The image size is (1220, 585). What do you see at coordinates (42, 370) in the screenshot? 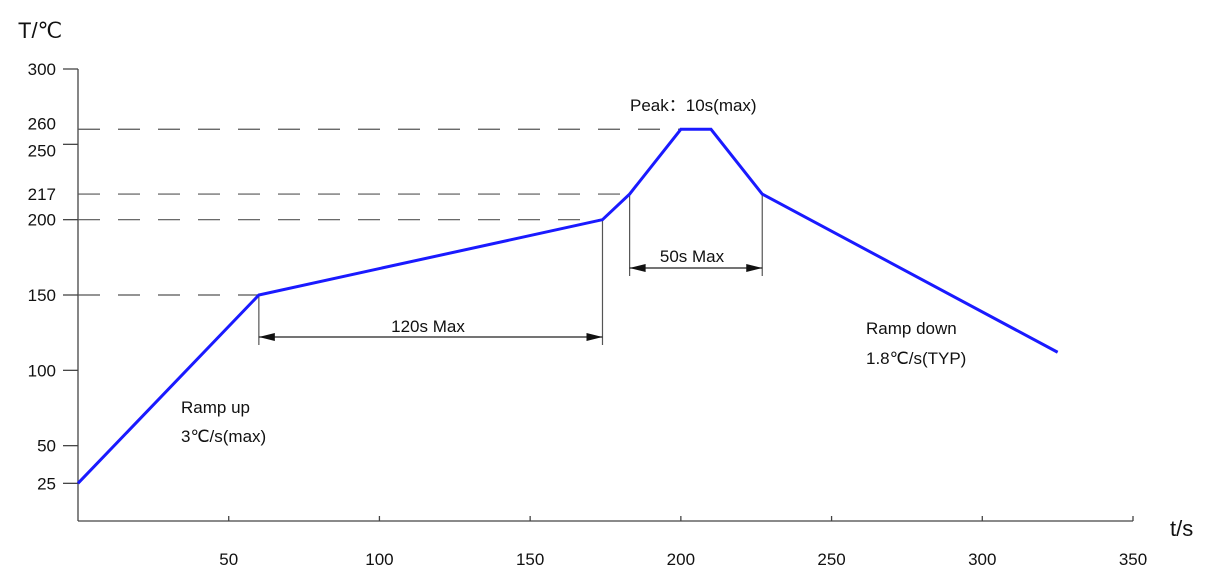
I see `y-tick-label: 100` at bounding box center [42, 370].